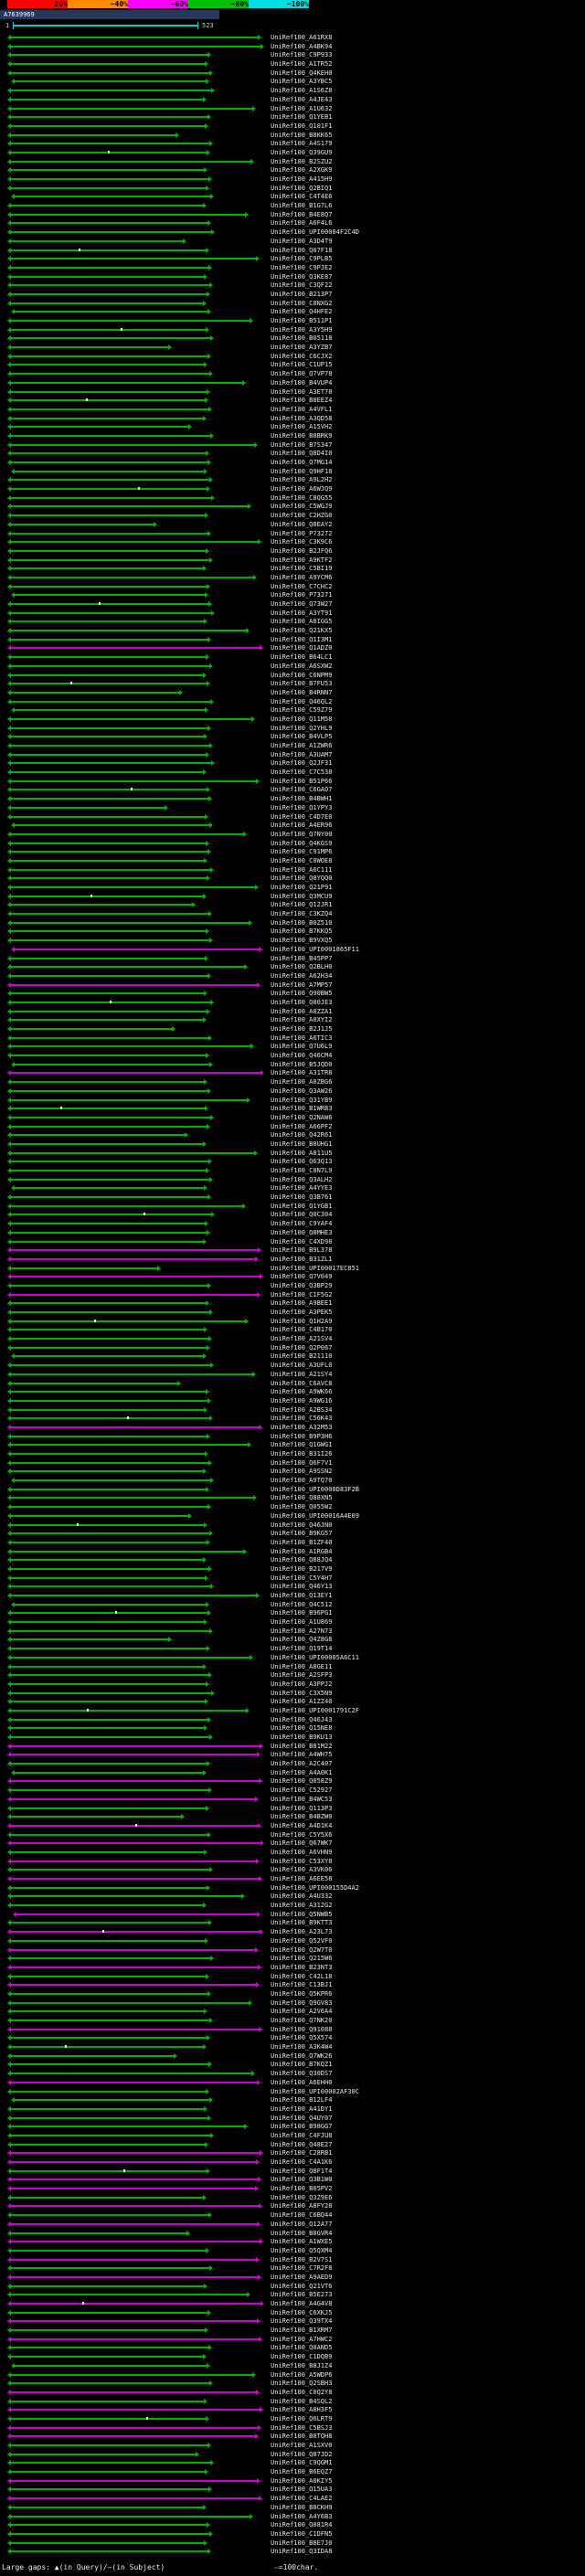 The height and width of the screenshot is (2576, 585). What do you see at coordinates (302, 1737) in the screenshot?
I see `hit-label: UniRef100_B9KU13` at bounding box center [302, 1737].